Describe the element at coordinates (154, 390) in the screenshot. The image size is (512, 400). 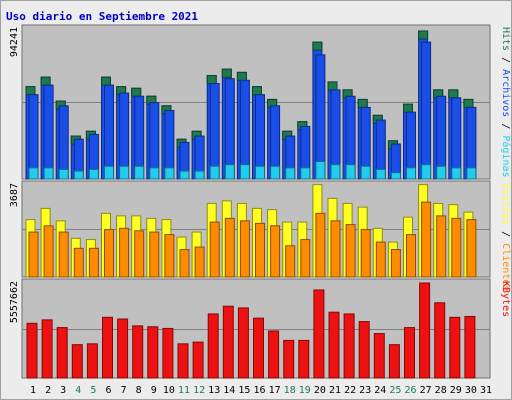
I see `x-tick-day-9: 9` at that location.